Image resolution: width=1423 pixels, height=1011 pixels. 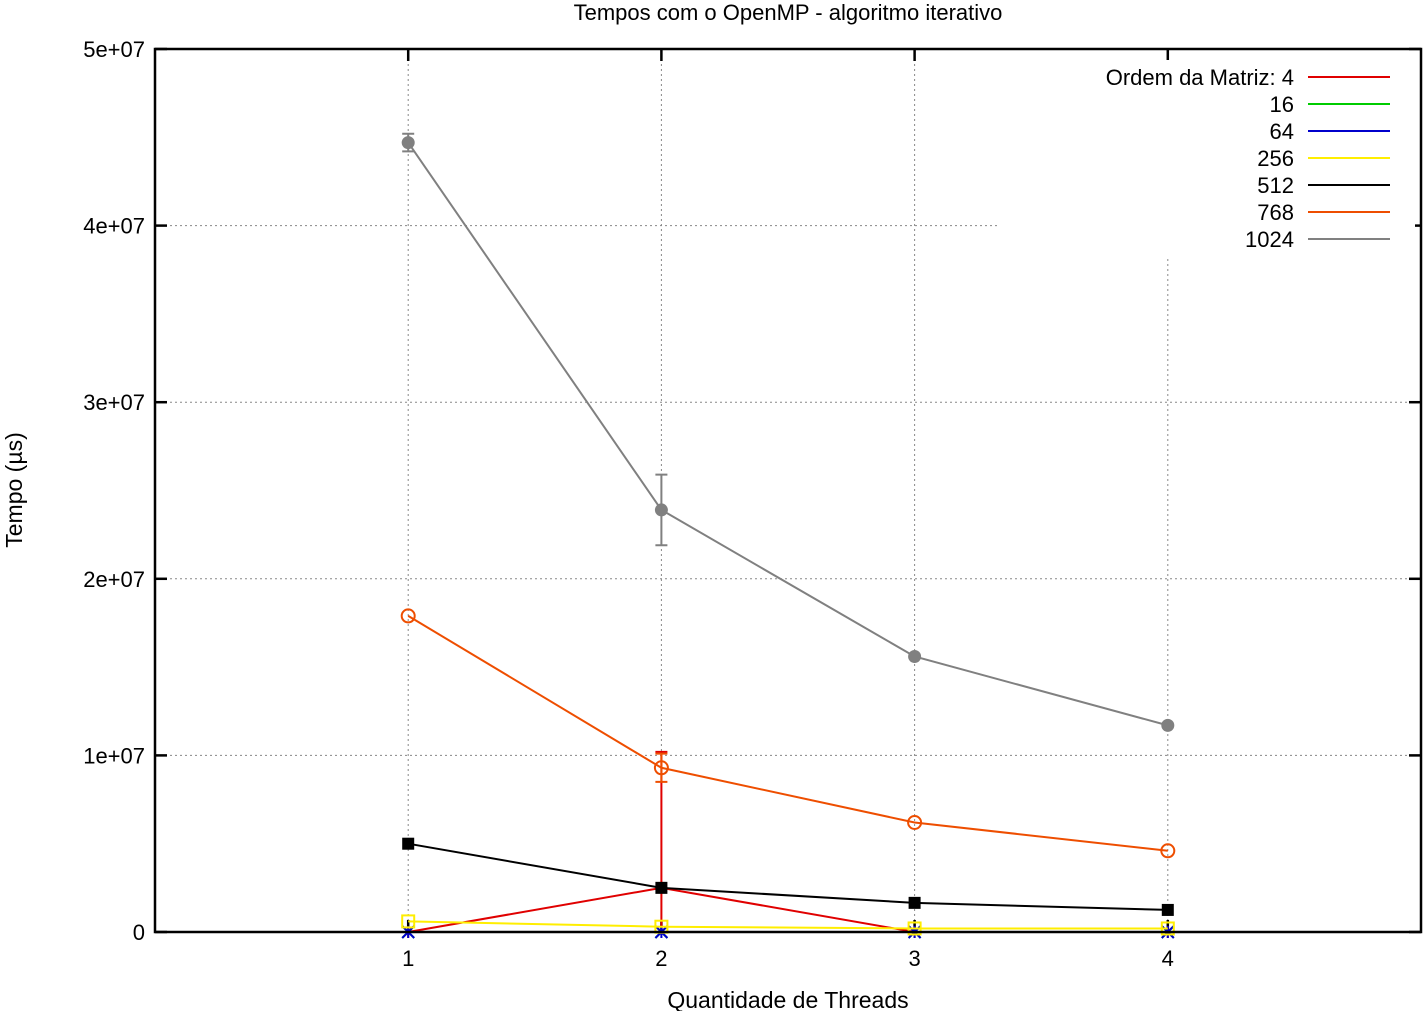 I want to click on legend-label: 768, so click(x=1275, y=212).